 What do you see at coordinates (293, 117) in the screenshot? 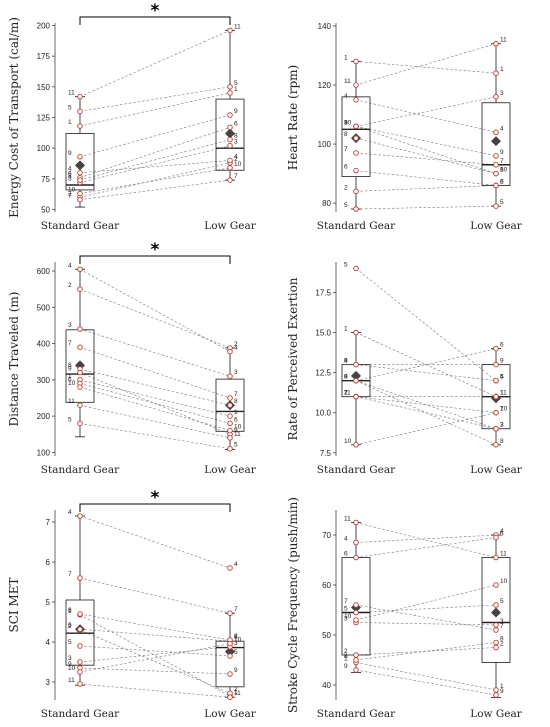
I see `y-axis-label: Heart Rate (rpm)` at bounding box center [293, 117].